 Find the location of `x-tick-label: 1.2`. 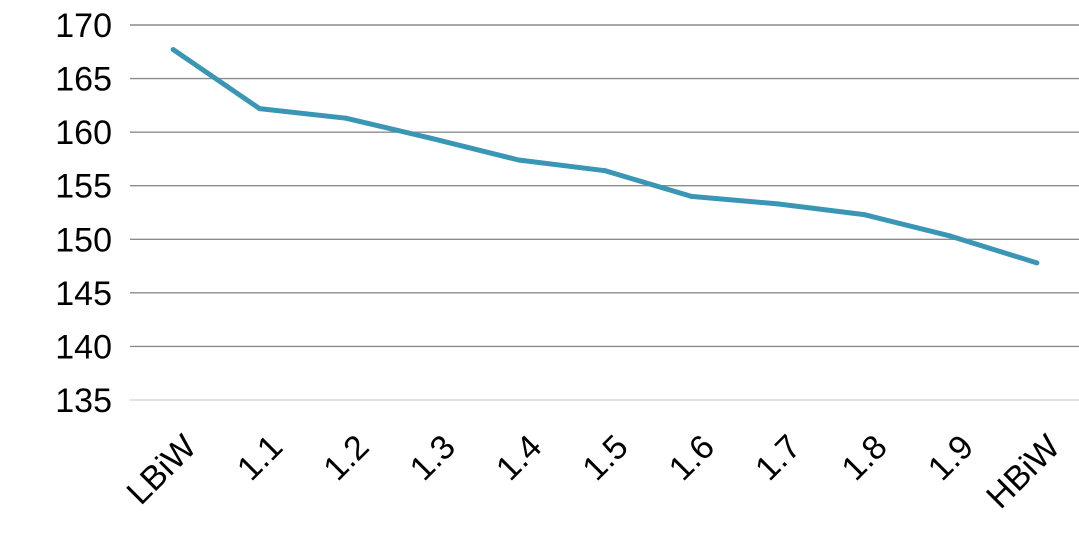

x-tick-label: 1.2 is located at coordinates (346, 458).